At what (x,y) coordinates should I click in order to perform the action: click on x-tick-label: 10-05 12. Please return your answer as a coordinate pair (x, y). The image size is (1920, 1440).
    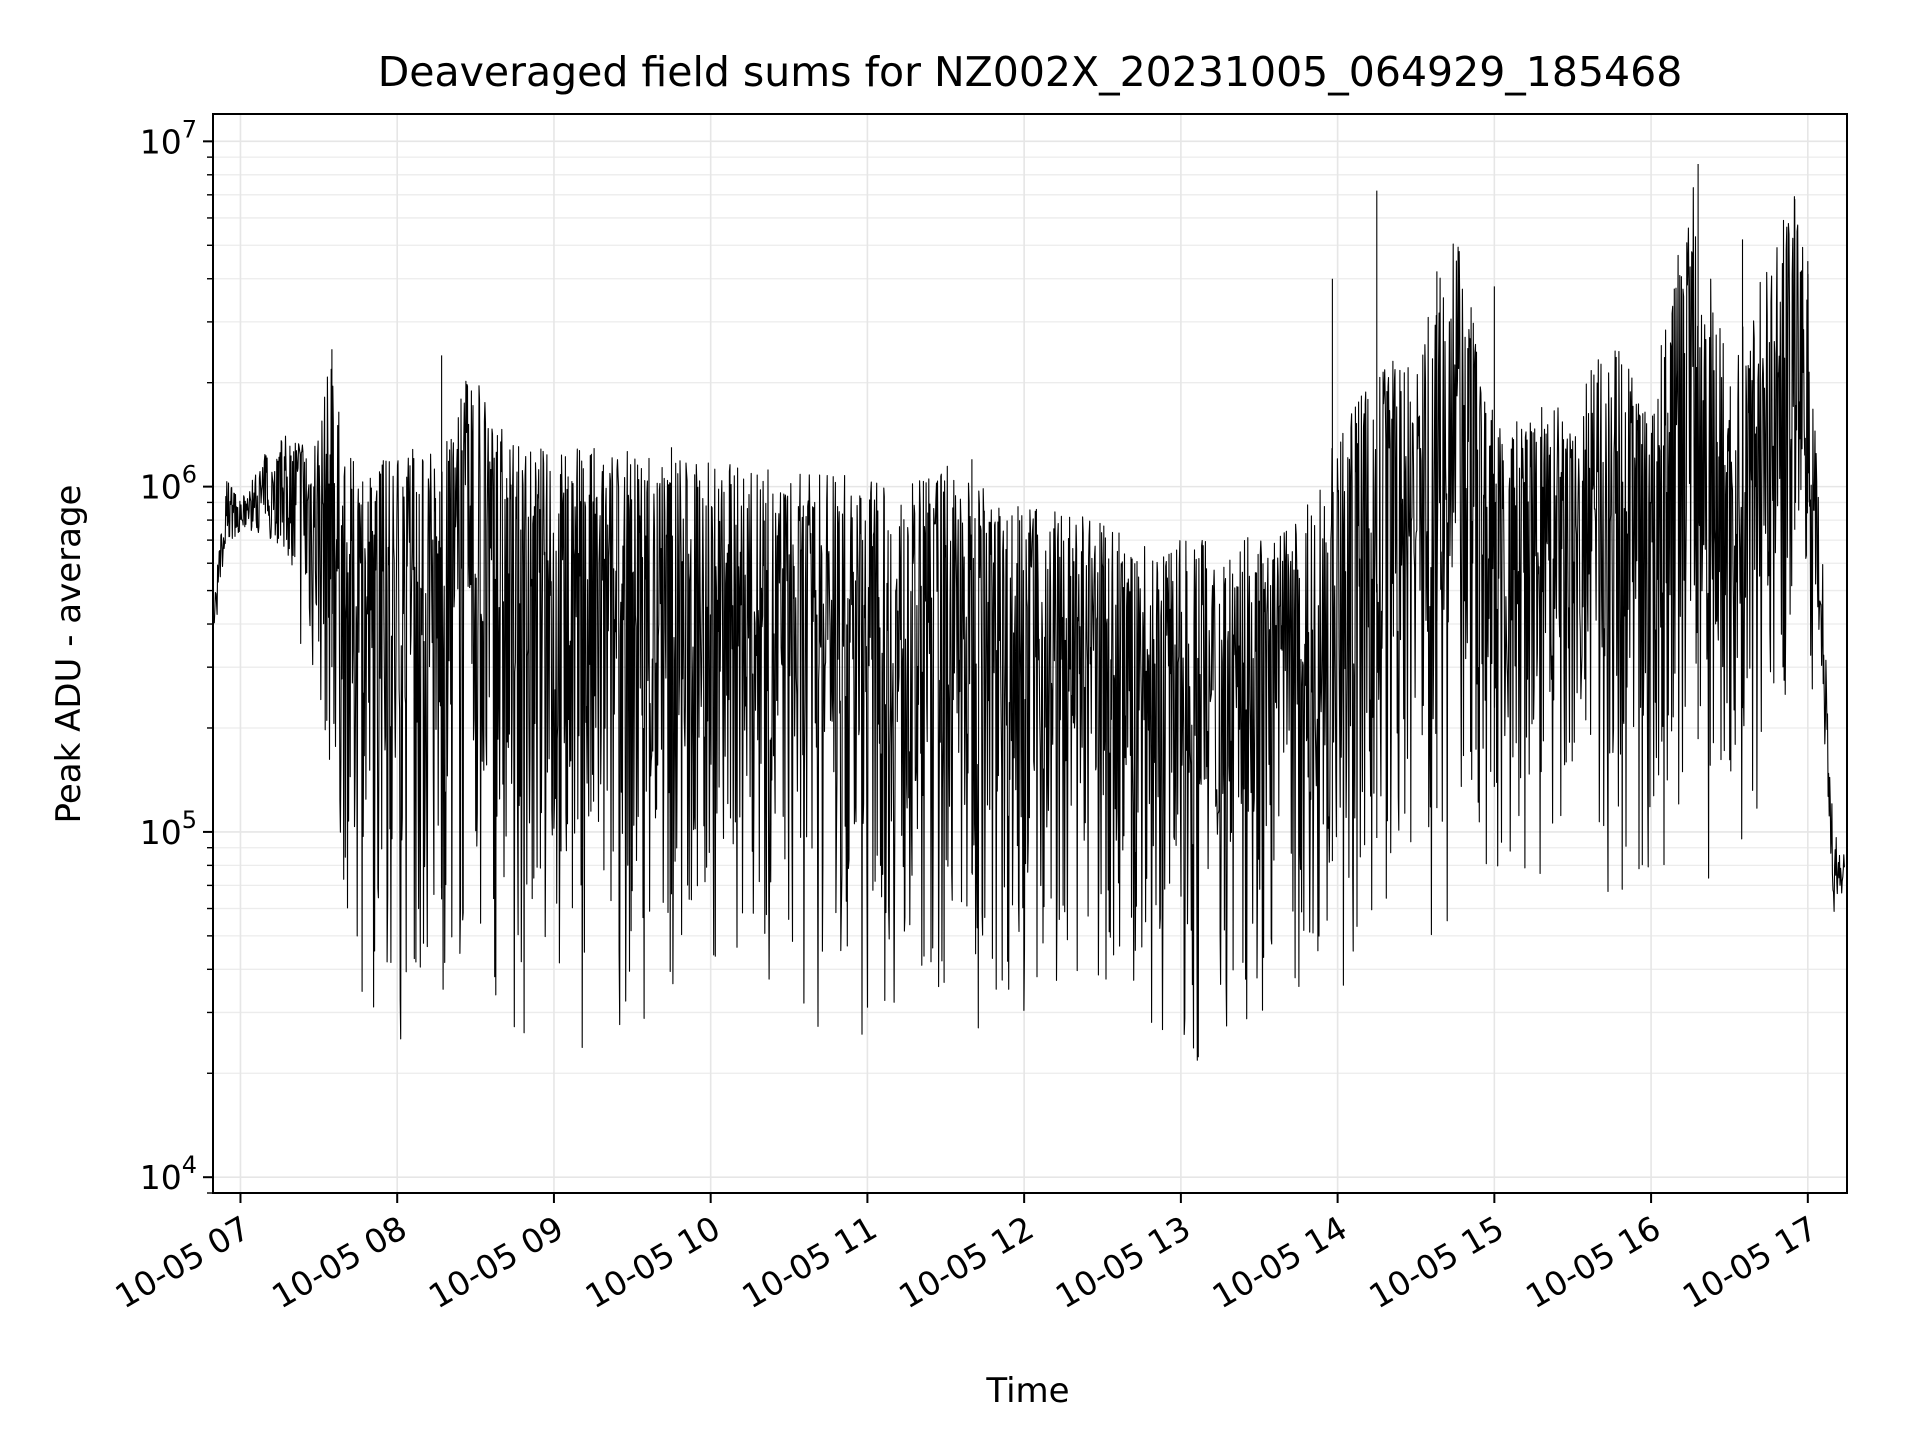
    Looking at the image, I should click on (966, 1262).